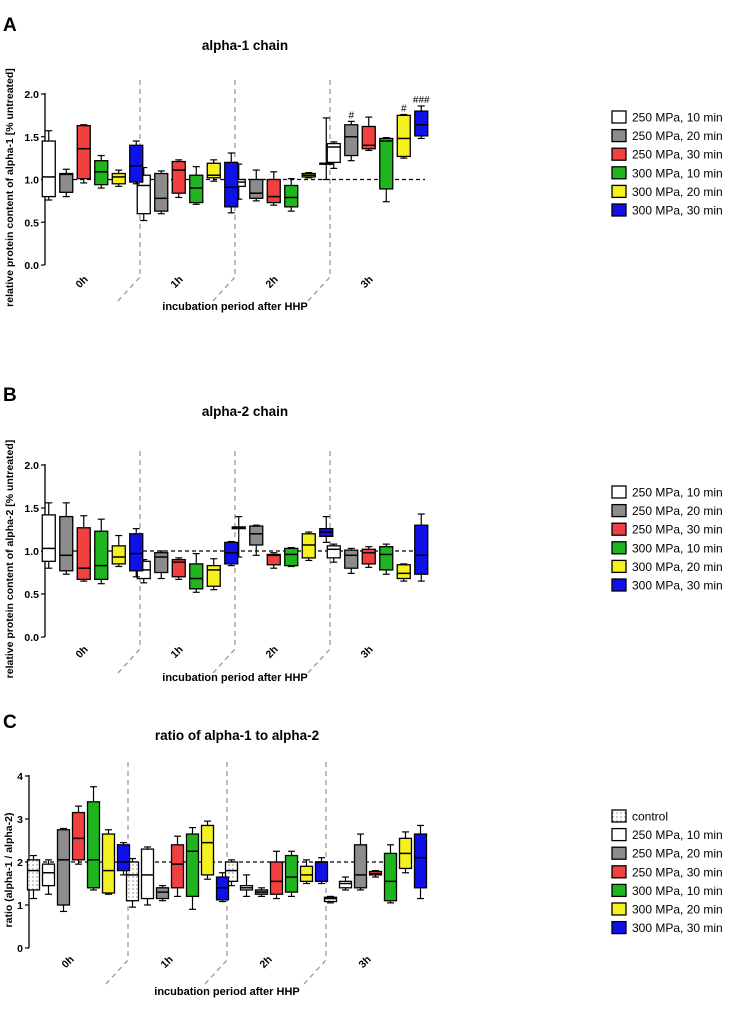  Describe the element at coordinates (31, 466) in the screenshot. I see `y-tick-label: 2.0` at that location.